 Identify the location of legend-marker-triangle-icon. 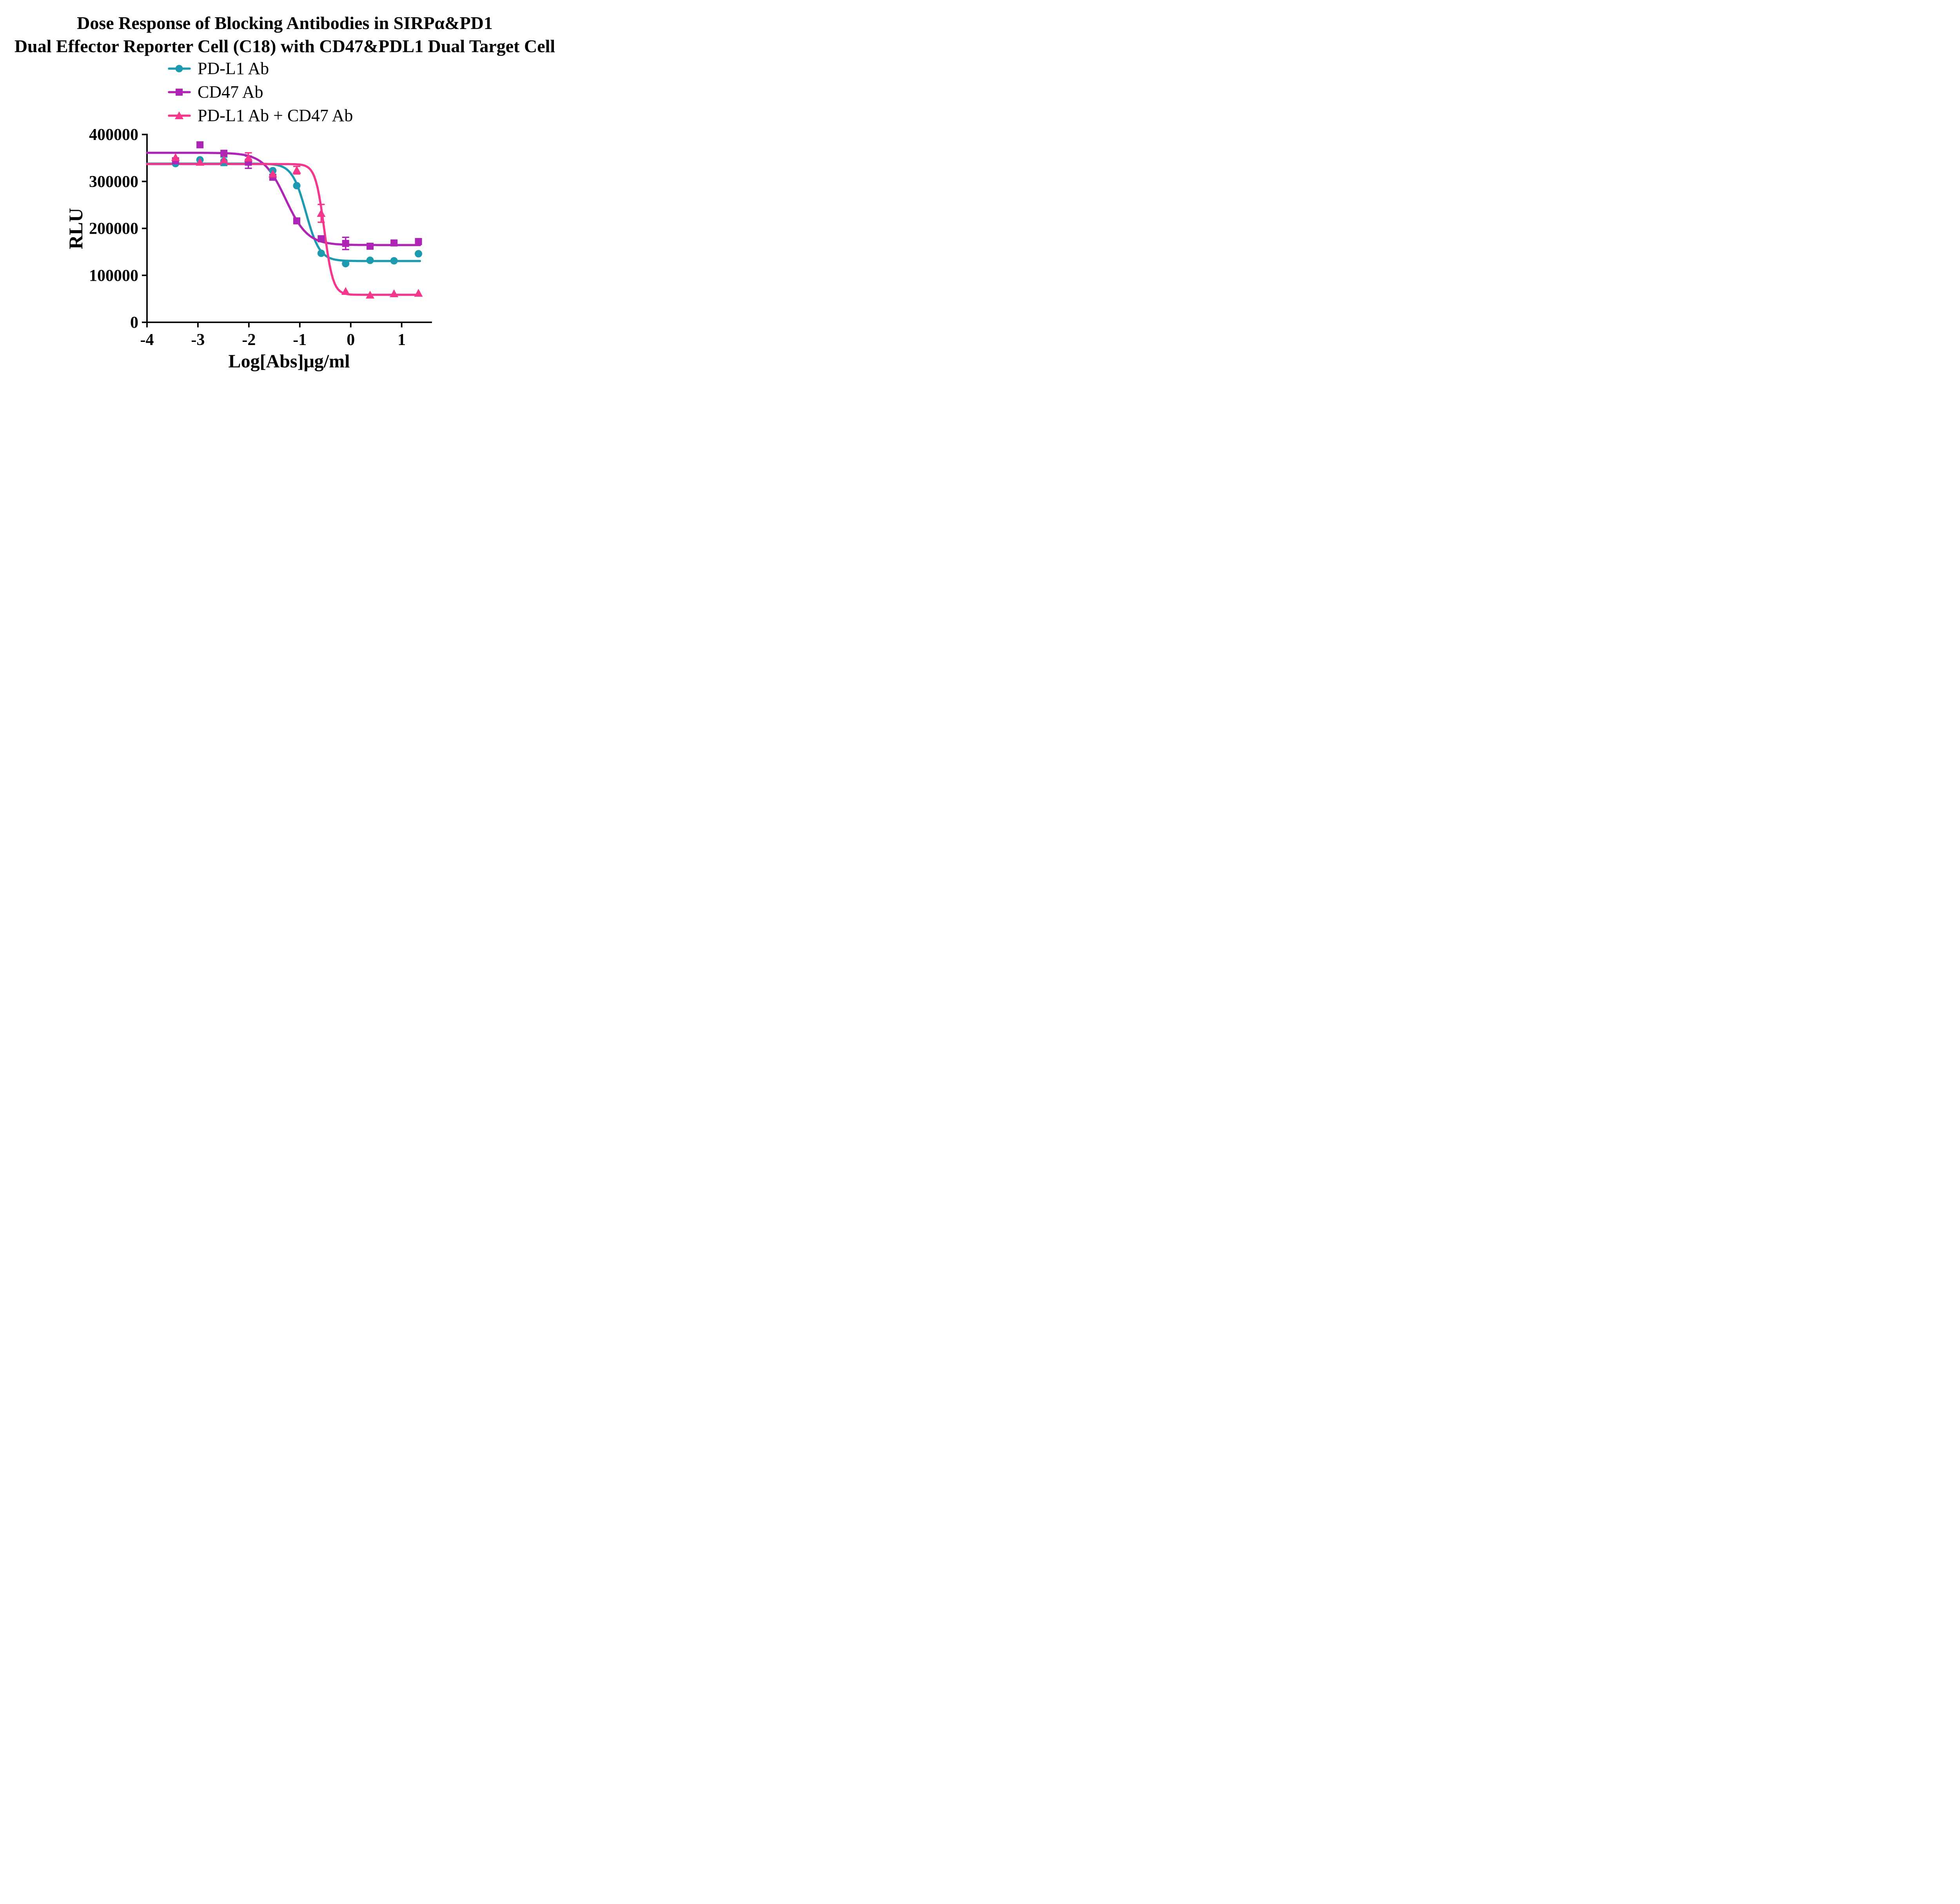
(179, 115).